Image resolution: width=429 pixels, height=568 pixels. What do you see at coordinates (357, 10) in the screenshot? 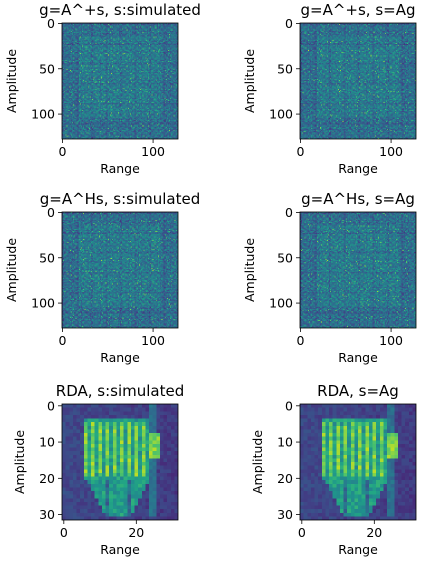
I see `plot-title: g=A^+s, s=Ag` at bounding box center [357, 10].